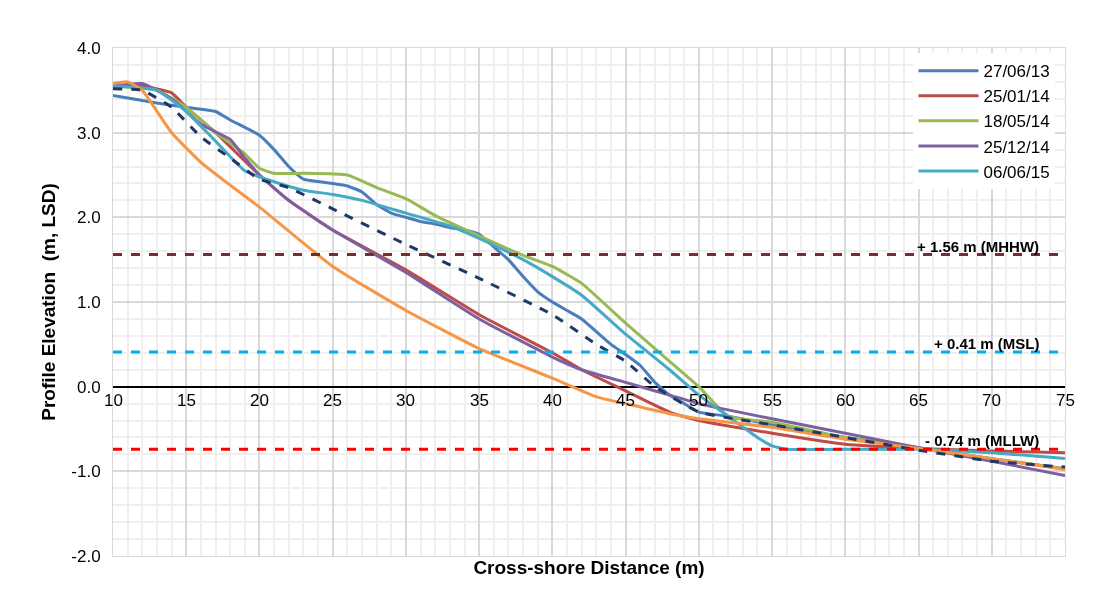 The width and height of the screenshot is (1096, 590). What do you see at coordinates (88, 218) in the screenshot?
I see `y-tick-label: 2.0` at bounding box center [88, 218].